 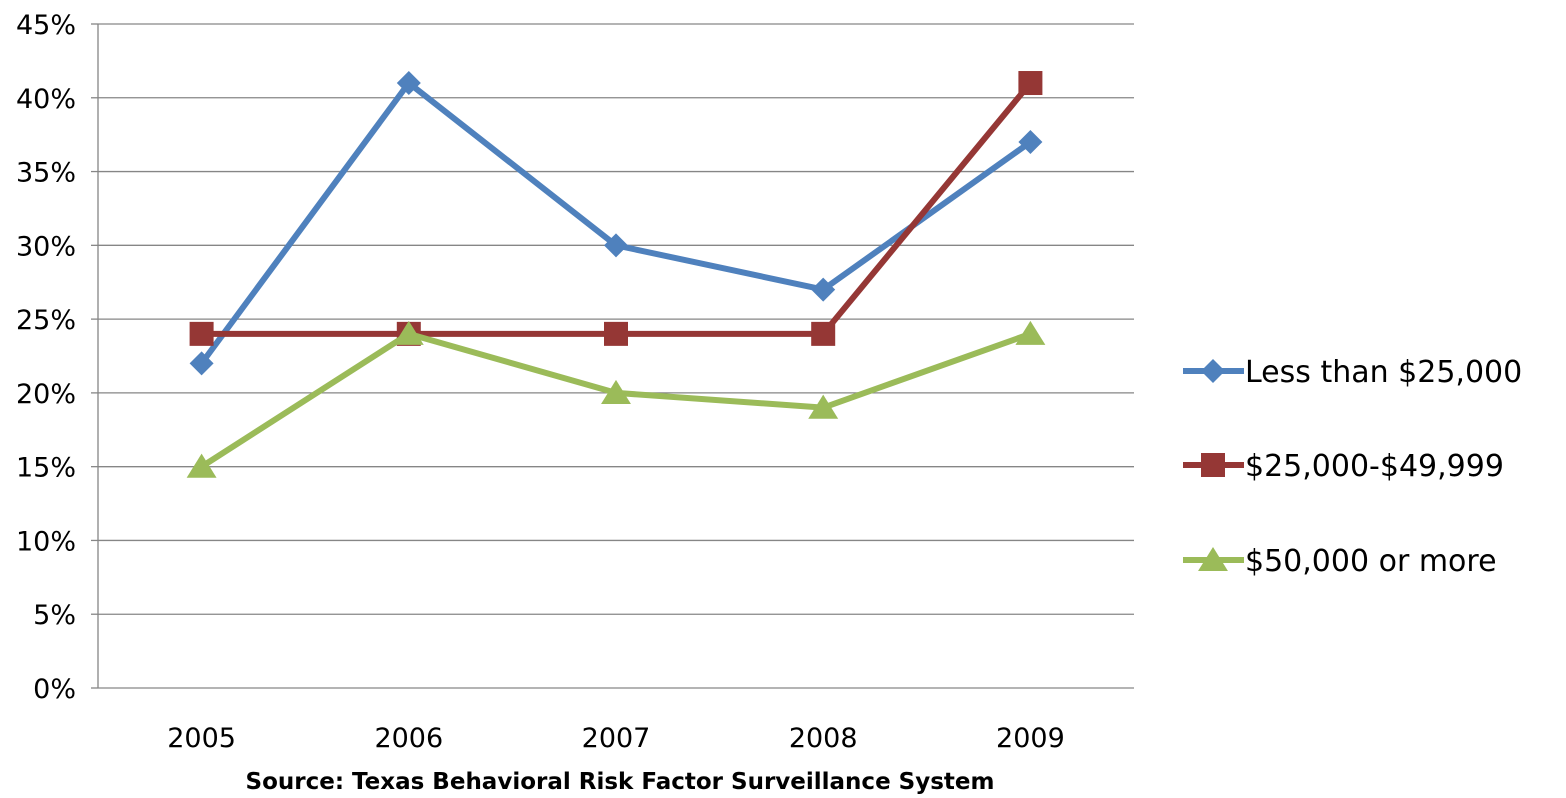 What do you see at coordinates (46, 357) in the screenshot?
I see `y-axis-tick-labels: 0% 5% 10% 15% 20% 25% 30% 35% 40% 45%` at bounding box center [46, 357].